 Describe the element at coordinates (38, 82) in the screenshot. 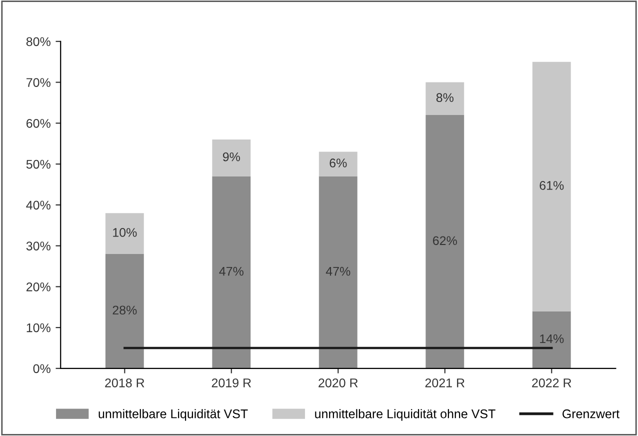

I see `y-tick-label: 70%` at that location.